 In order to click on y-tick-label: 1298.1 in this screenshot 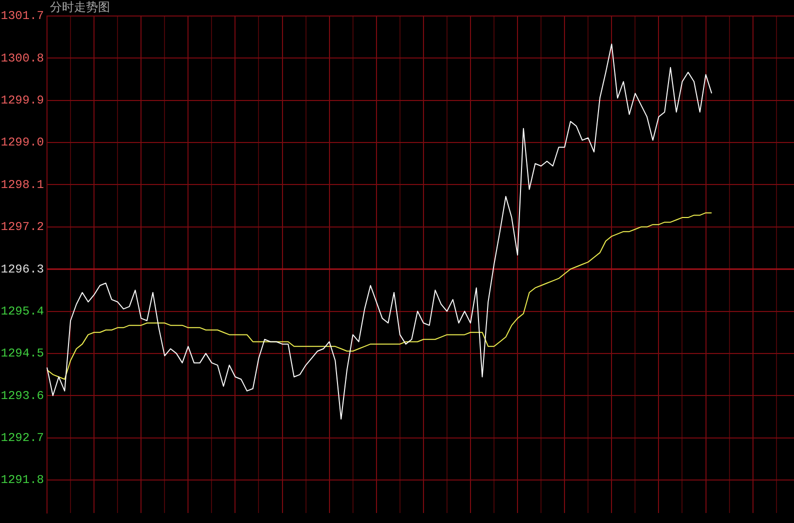, I will do `click(22, 185)`.